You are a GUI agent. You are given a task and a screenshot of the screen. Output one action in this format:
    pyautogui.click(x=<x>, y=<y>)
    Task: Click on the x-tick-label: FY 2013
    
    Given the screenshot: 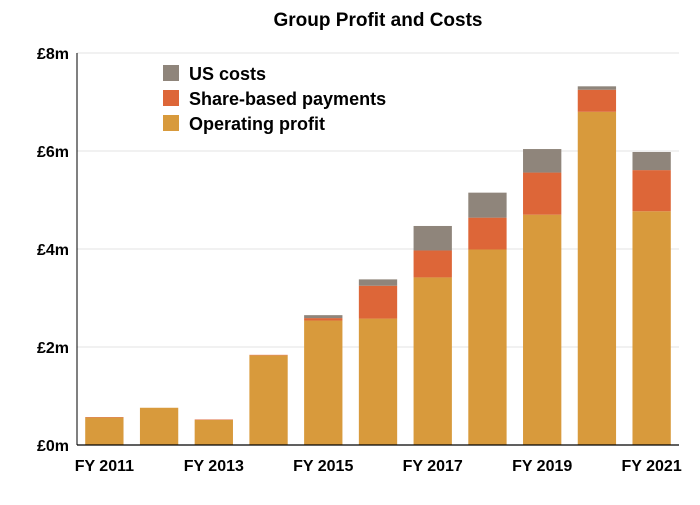 What is the action you would take?
    pyautogui.click(x=214, y=466)
    